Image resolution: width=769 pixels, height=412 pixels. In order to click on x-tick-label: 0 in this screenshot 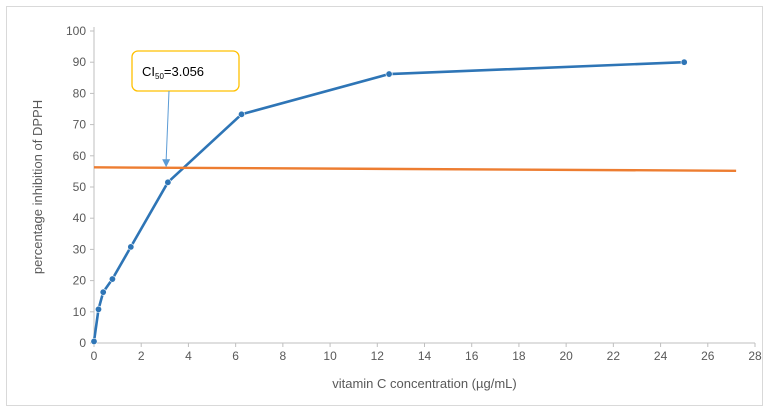, I will do `click(94, 356)`.